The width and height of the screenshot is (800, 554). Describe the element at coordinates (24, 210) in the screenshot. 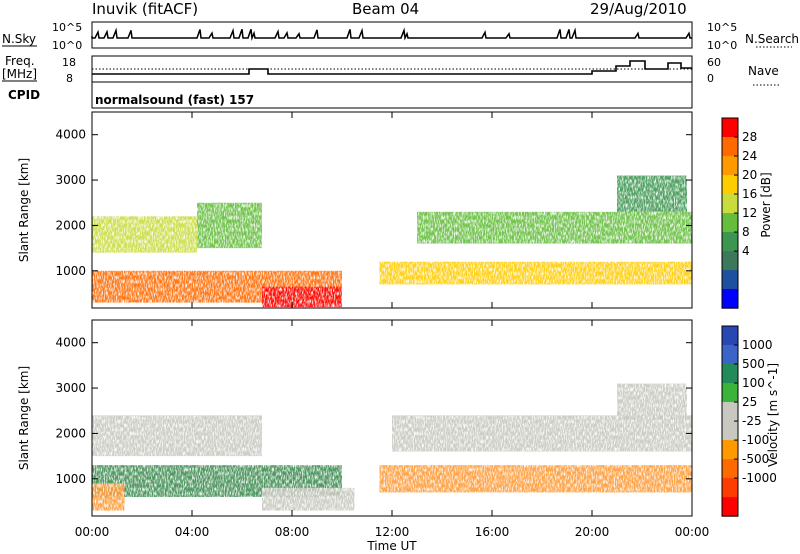

I see `power-ylabel: Slant Range [km]` at that location.